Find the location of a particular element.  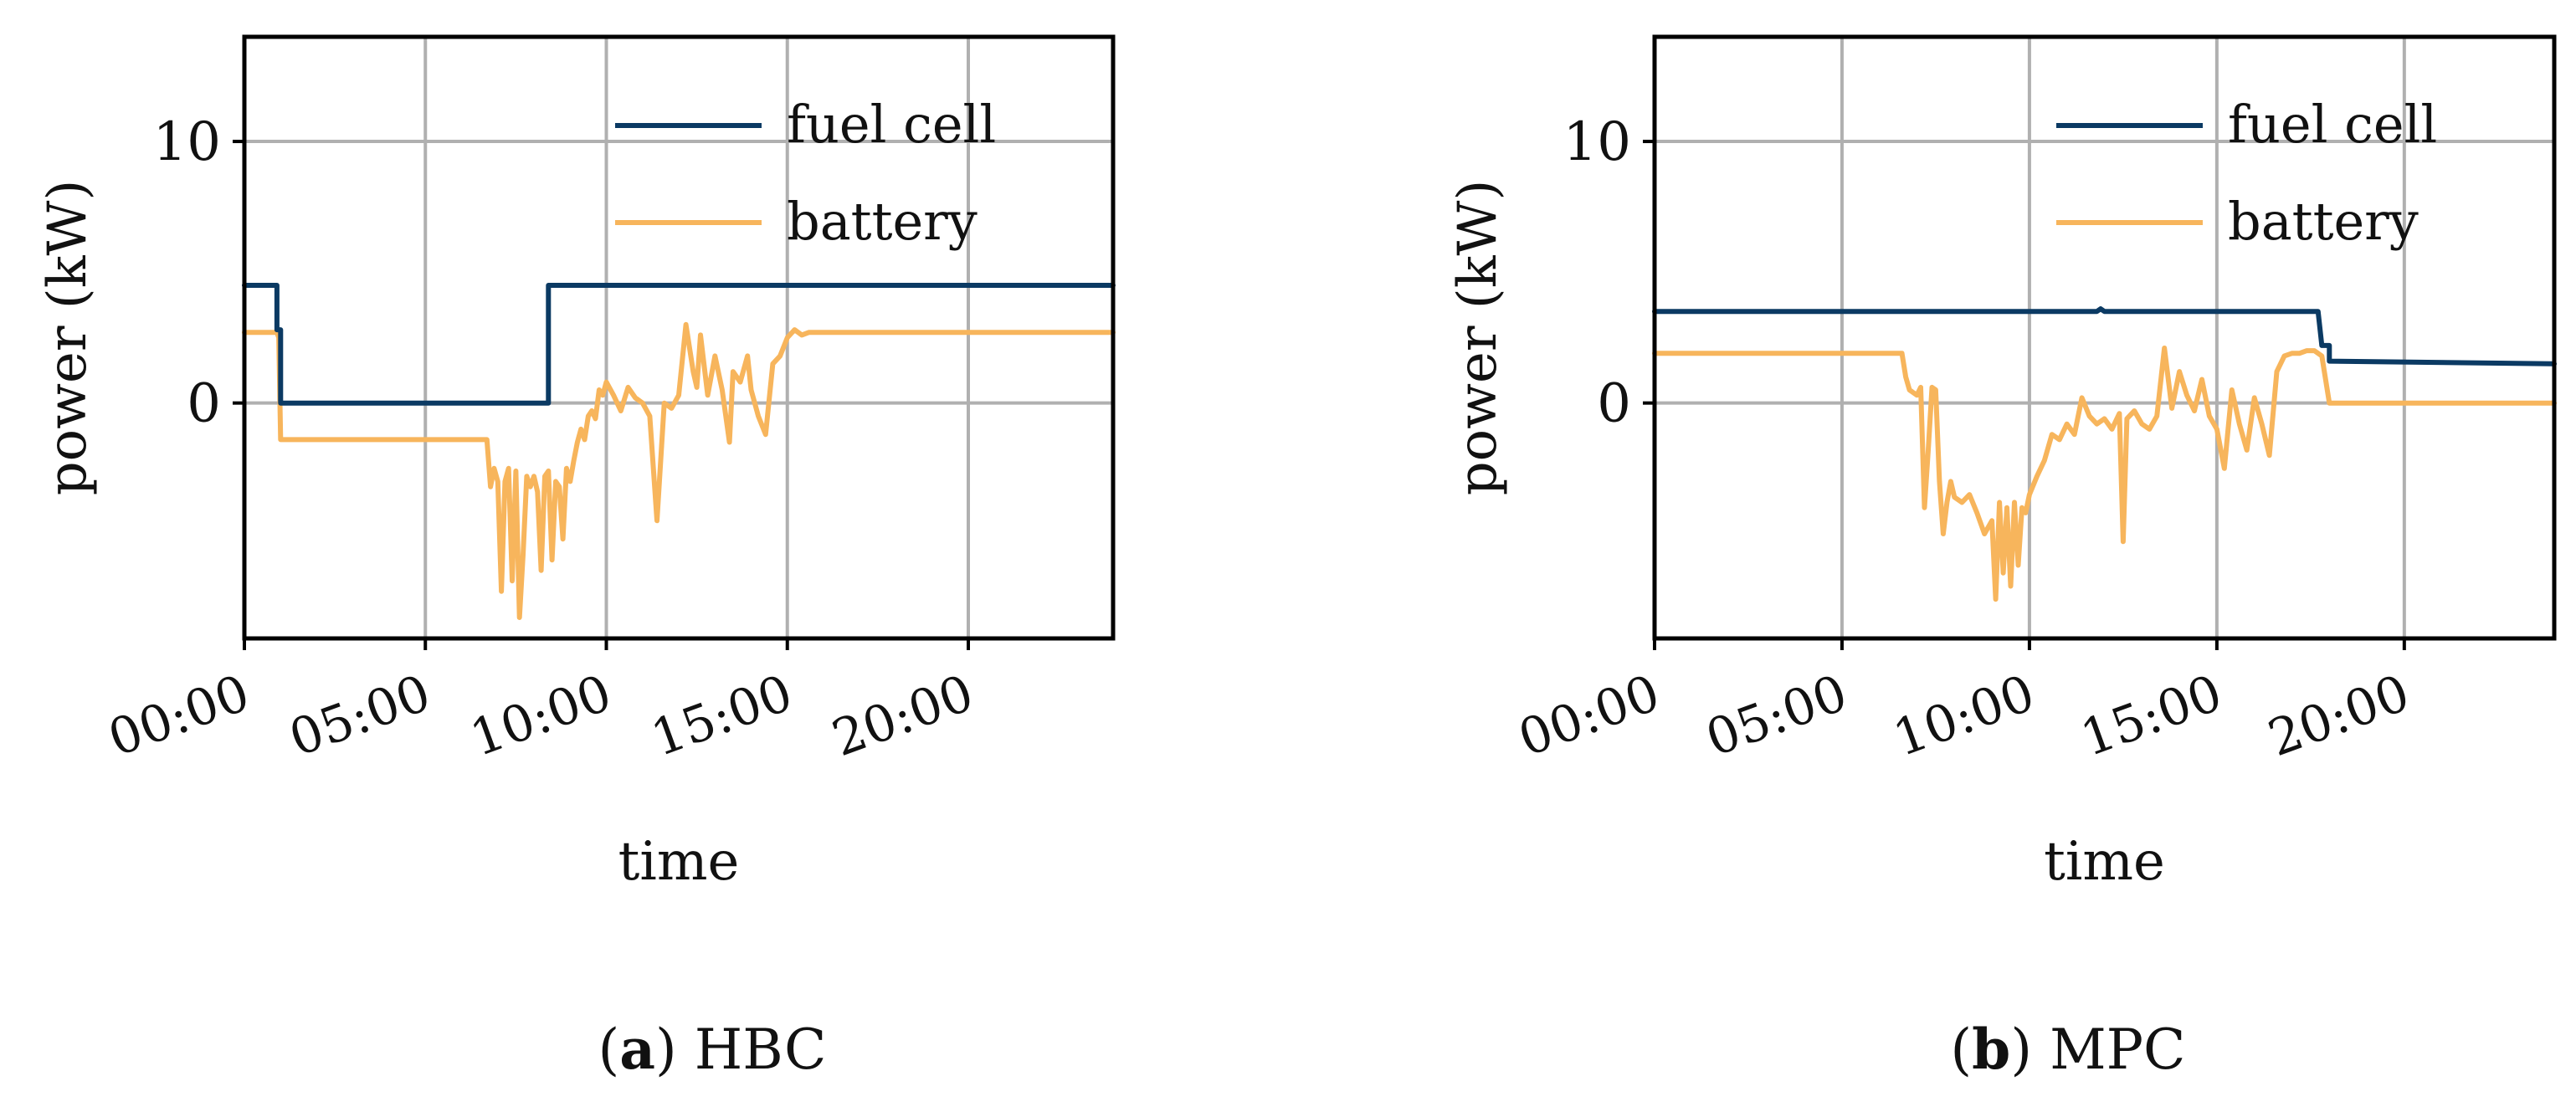

x-ticks-a: 00:00 05:00 10:00 15:00 20:00 is located at coordinates (541, 703).